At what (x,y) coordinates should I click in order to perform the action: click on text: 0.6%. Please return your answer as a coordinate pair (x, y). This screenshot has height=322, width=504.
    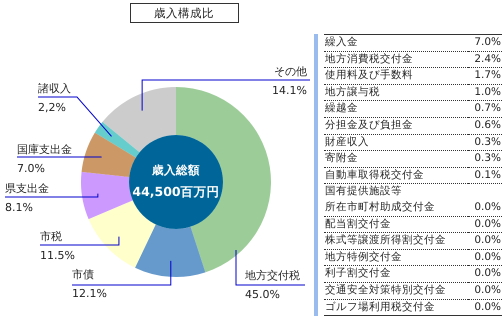
    Looking at the image, I should click on (487, 124).